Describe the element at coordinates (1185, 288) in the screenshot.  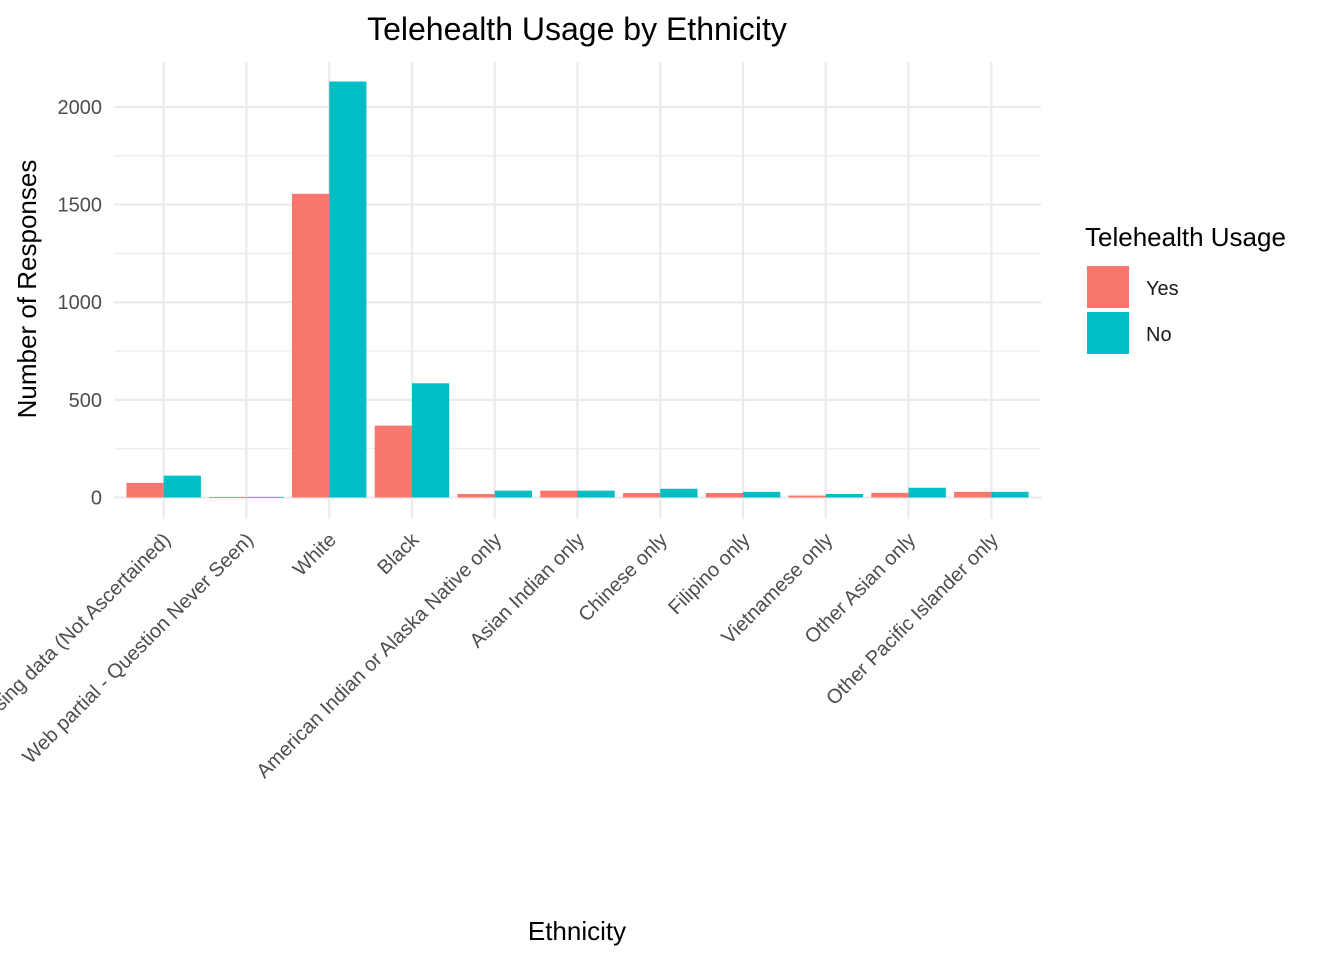
I see `legend: Telehealth Usage Yes No` at that location.